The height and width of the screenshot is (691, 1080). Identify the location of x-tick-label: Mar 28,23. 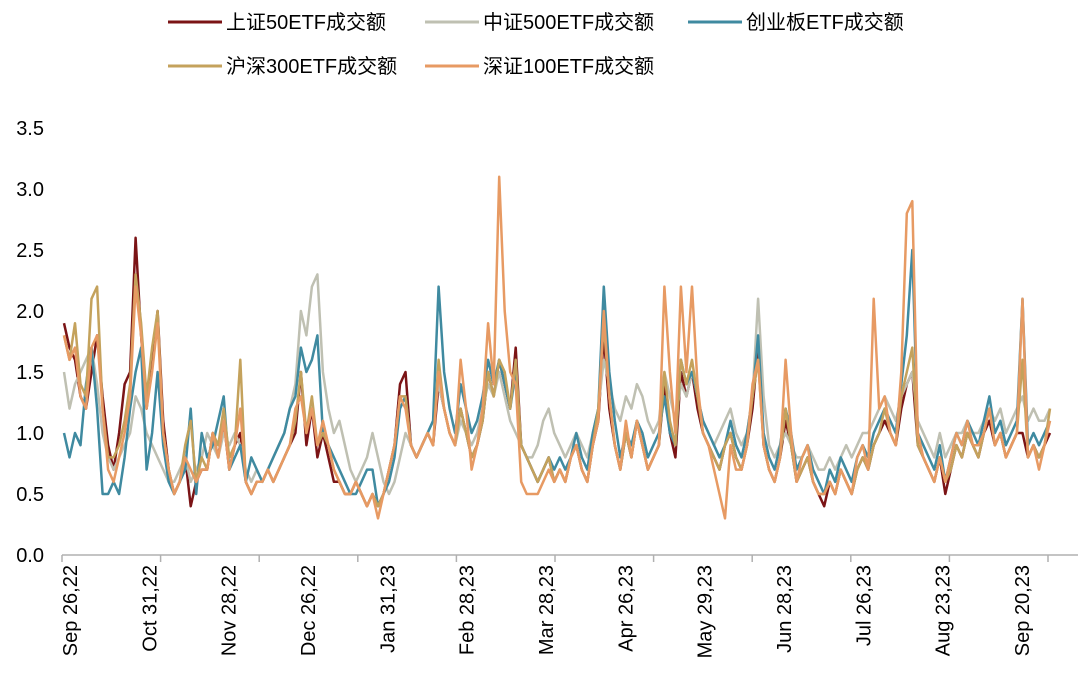
(547, 610).